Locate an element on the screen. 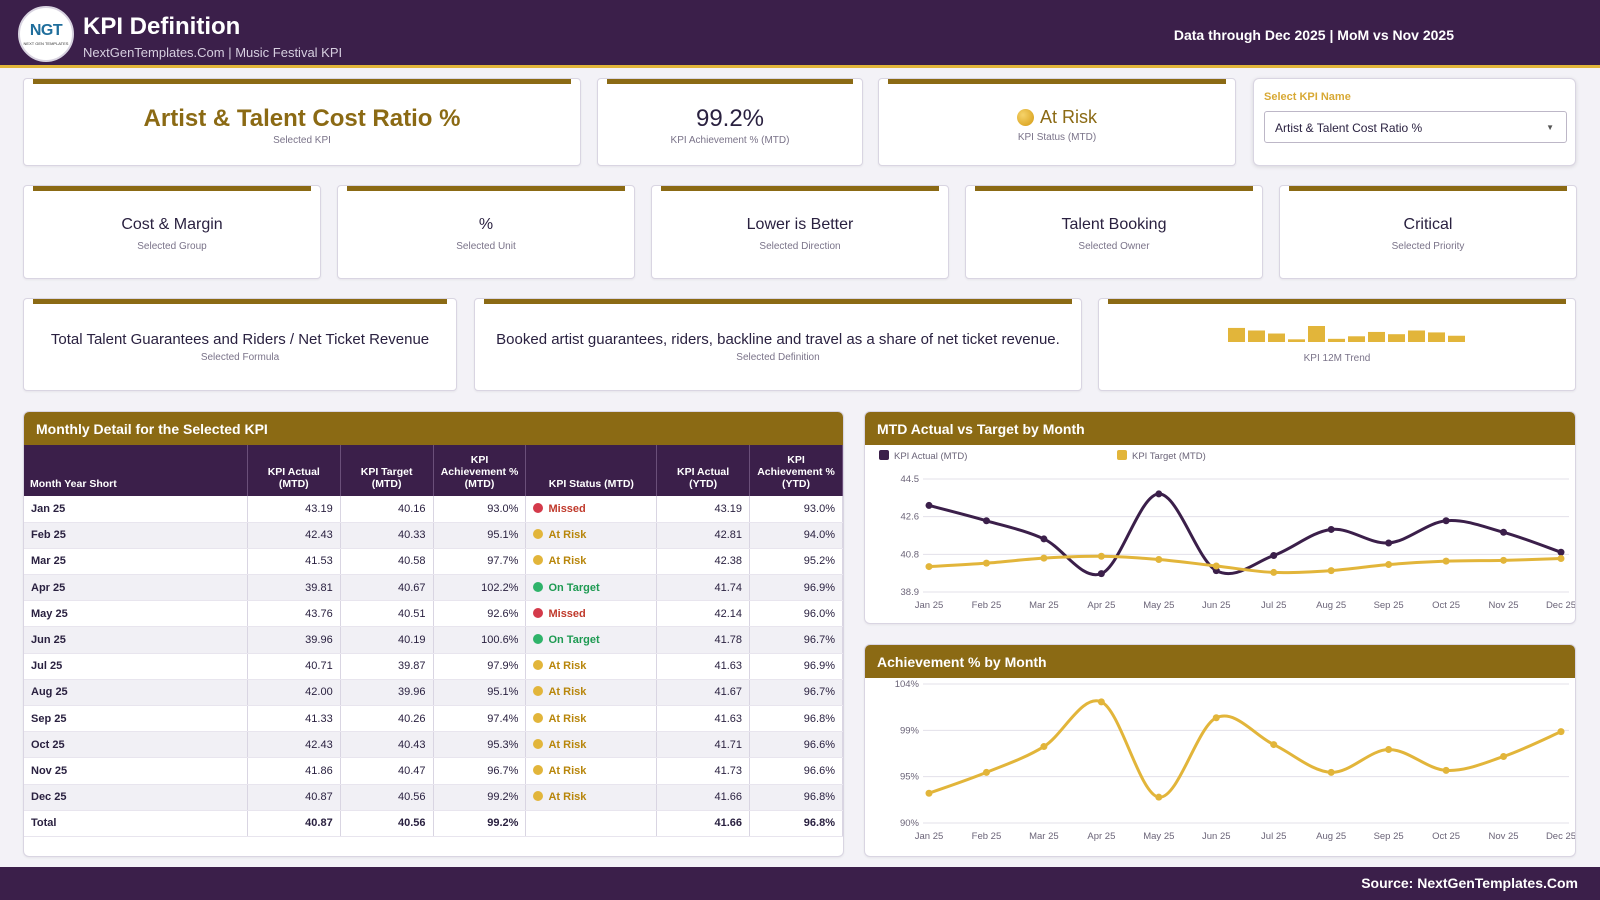 This screenshot has height=900, width=1600. chevron-down-icon: ▼ is located at coordinates (1550, 127).